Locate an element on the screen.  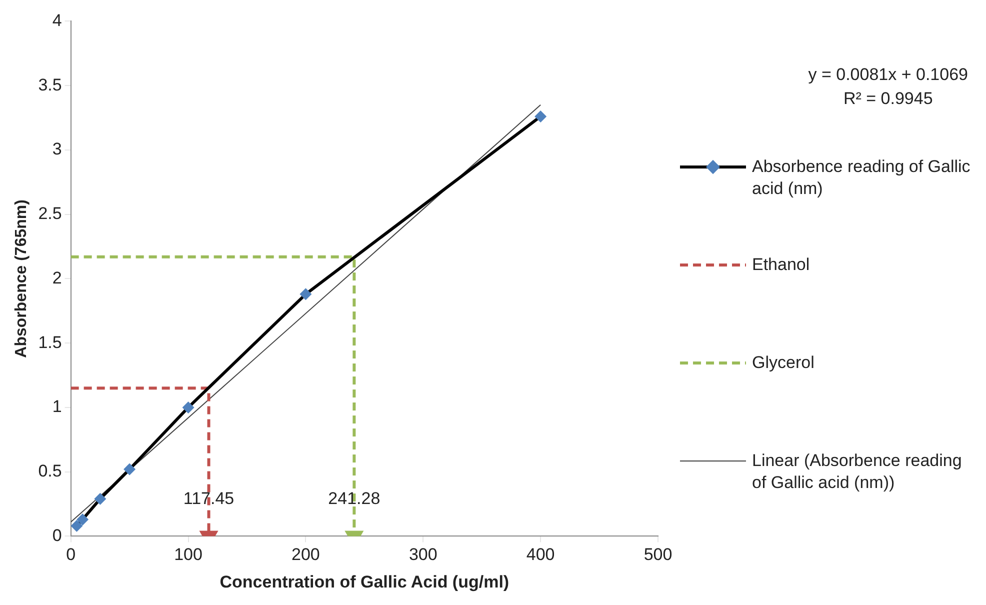
annotation: 117.45 is located at coordinates (208, 498).